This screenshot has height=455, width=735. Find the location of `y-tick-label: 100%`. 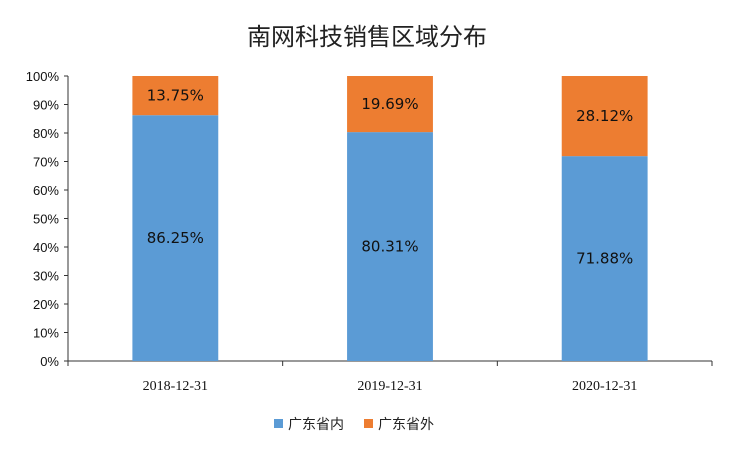

y-tick-label: 100% is located at coordinates (43, 76).